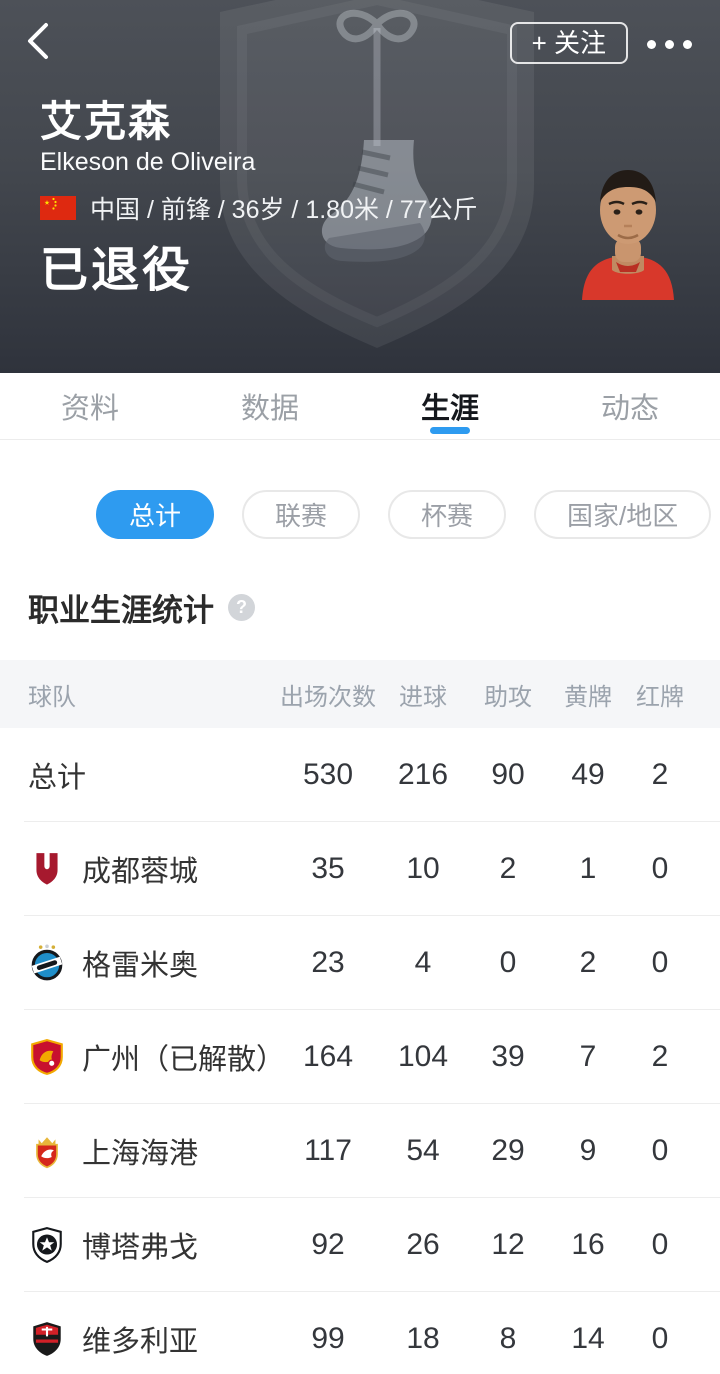  I want to click on player-photo, so click(628, 235).